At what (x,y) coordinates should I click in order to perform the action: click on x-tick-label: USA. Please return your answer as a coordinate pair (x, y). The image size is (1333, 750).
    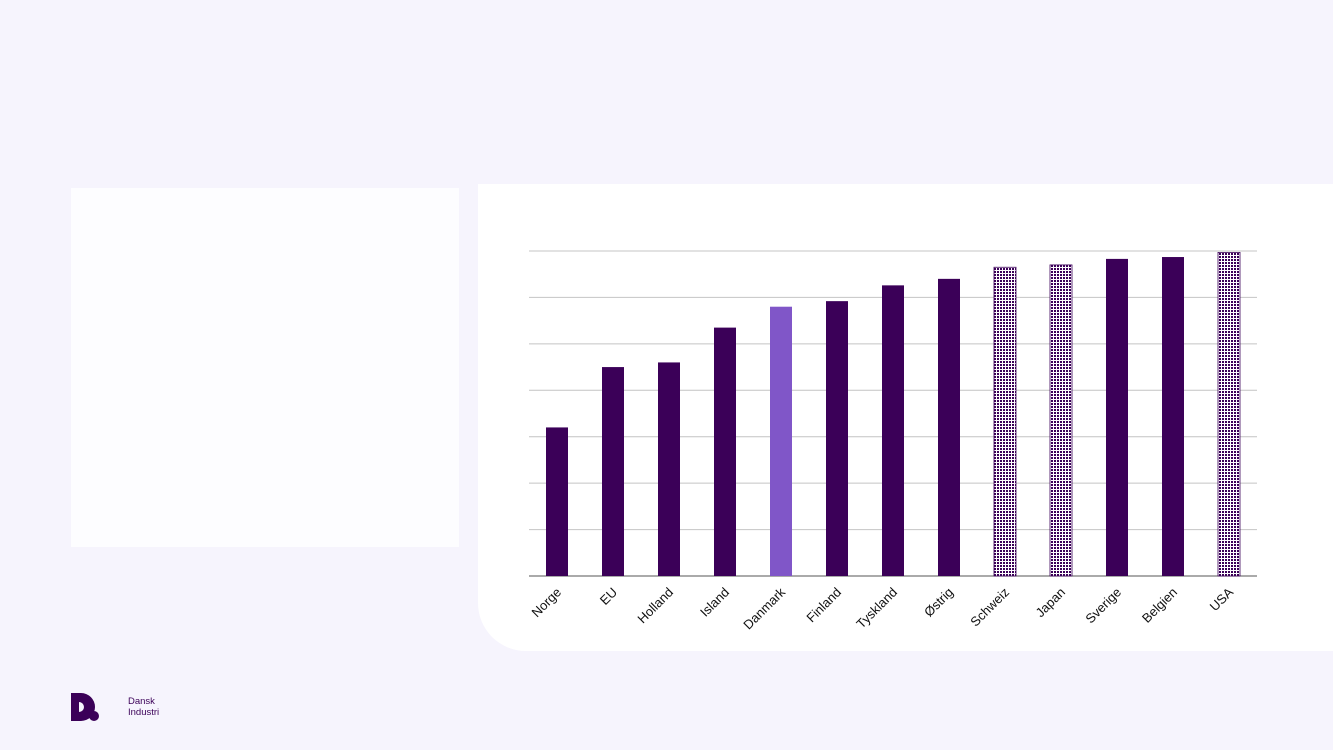
    Looking at the image, I should click on (1222, 599).